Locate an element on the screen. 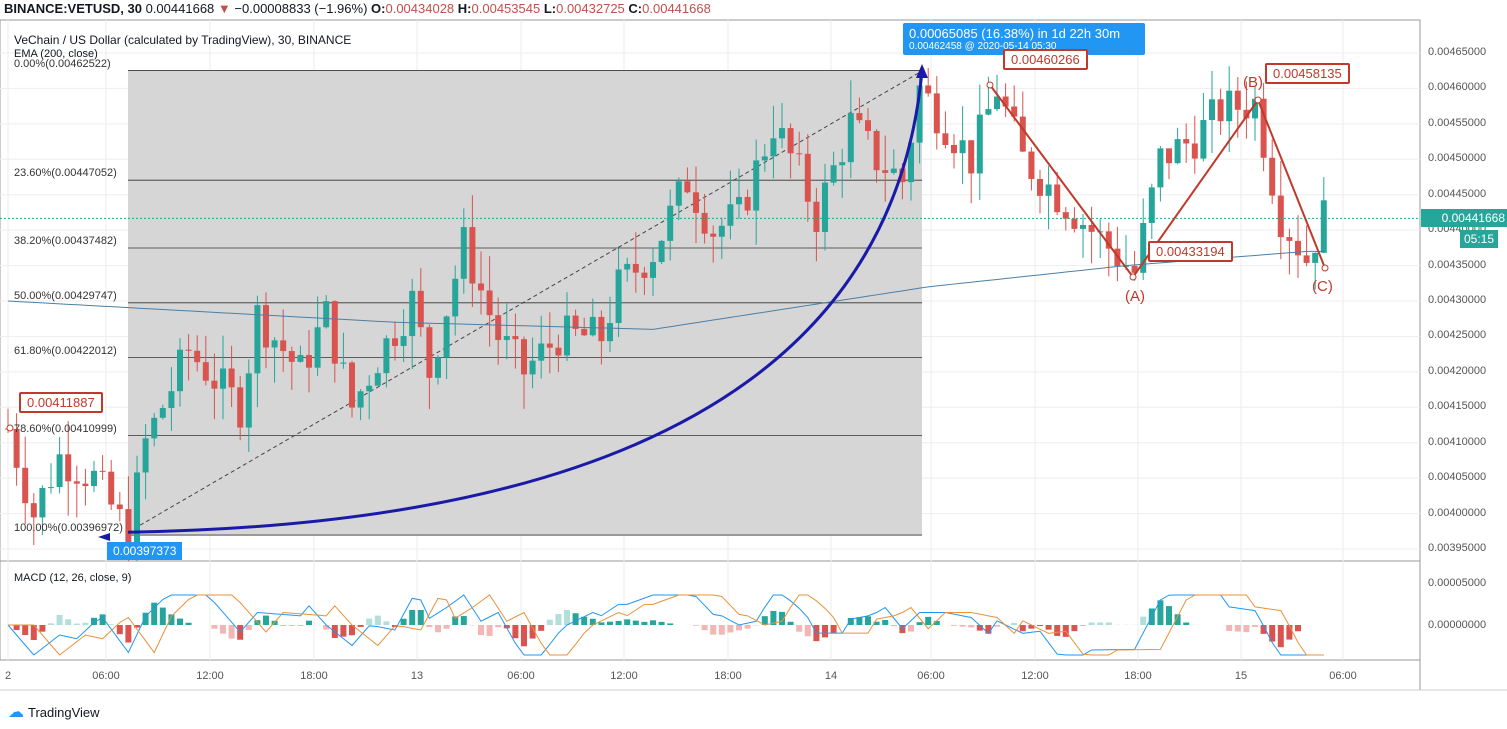  tradingview-logo: ☁ TradingView is located at coordinates (54, 712).